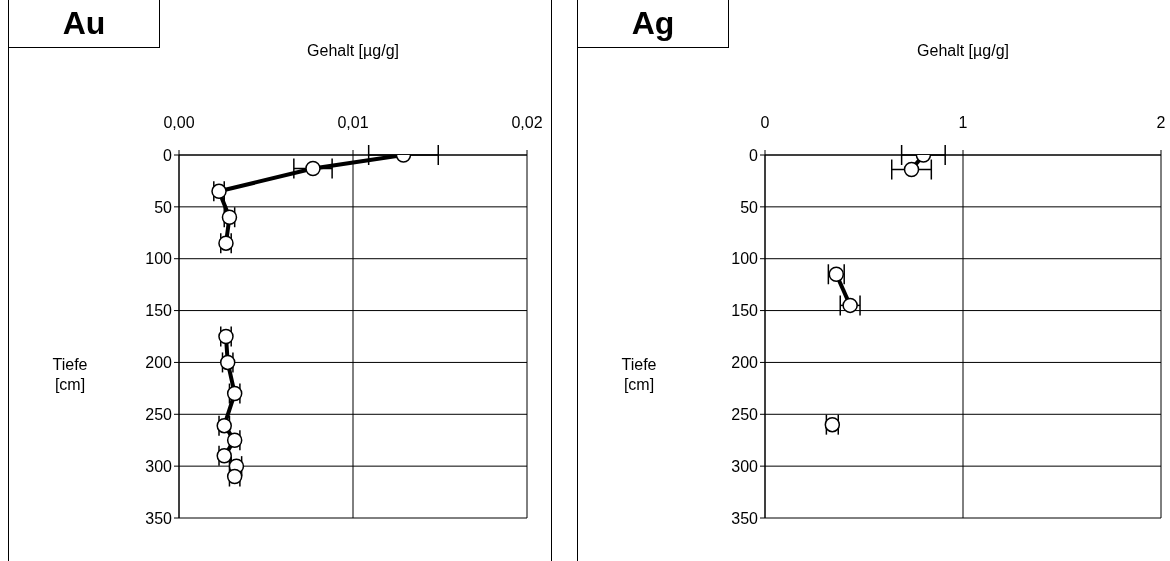 The height and width of the screenshot is (561, 1170). What do you see at coordinates (84, 24) in the screenshot?
I see `chart-title: Au` at bounding box center [84, 24].